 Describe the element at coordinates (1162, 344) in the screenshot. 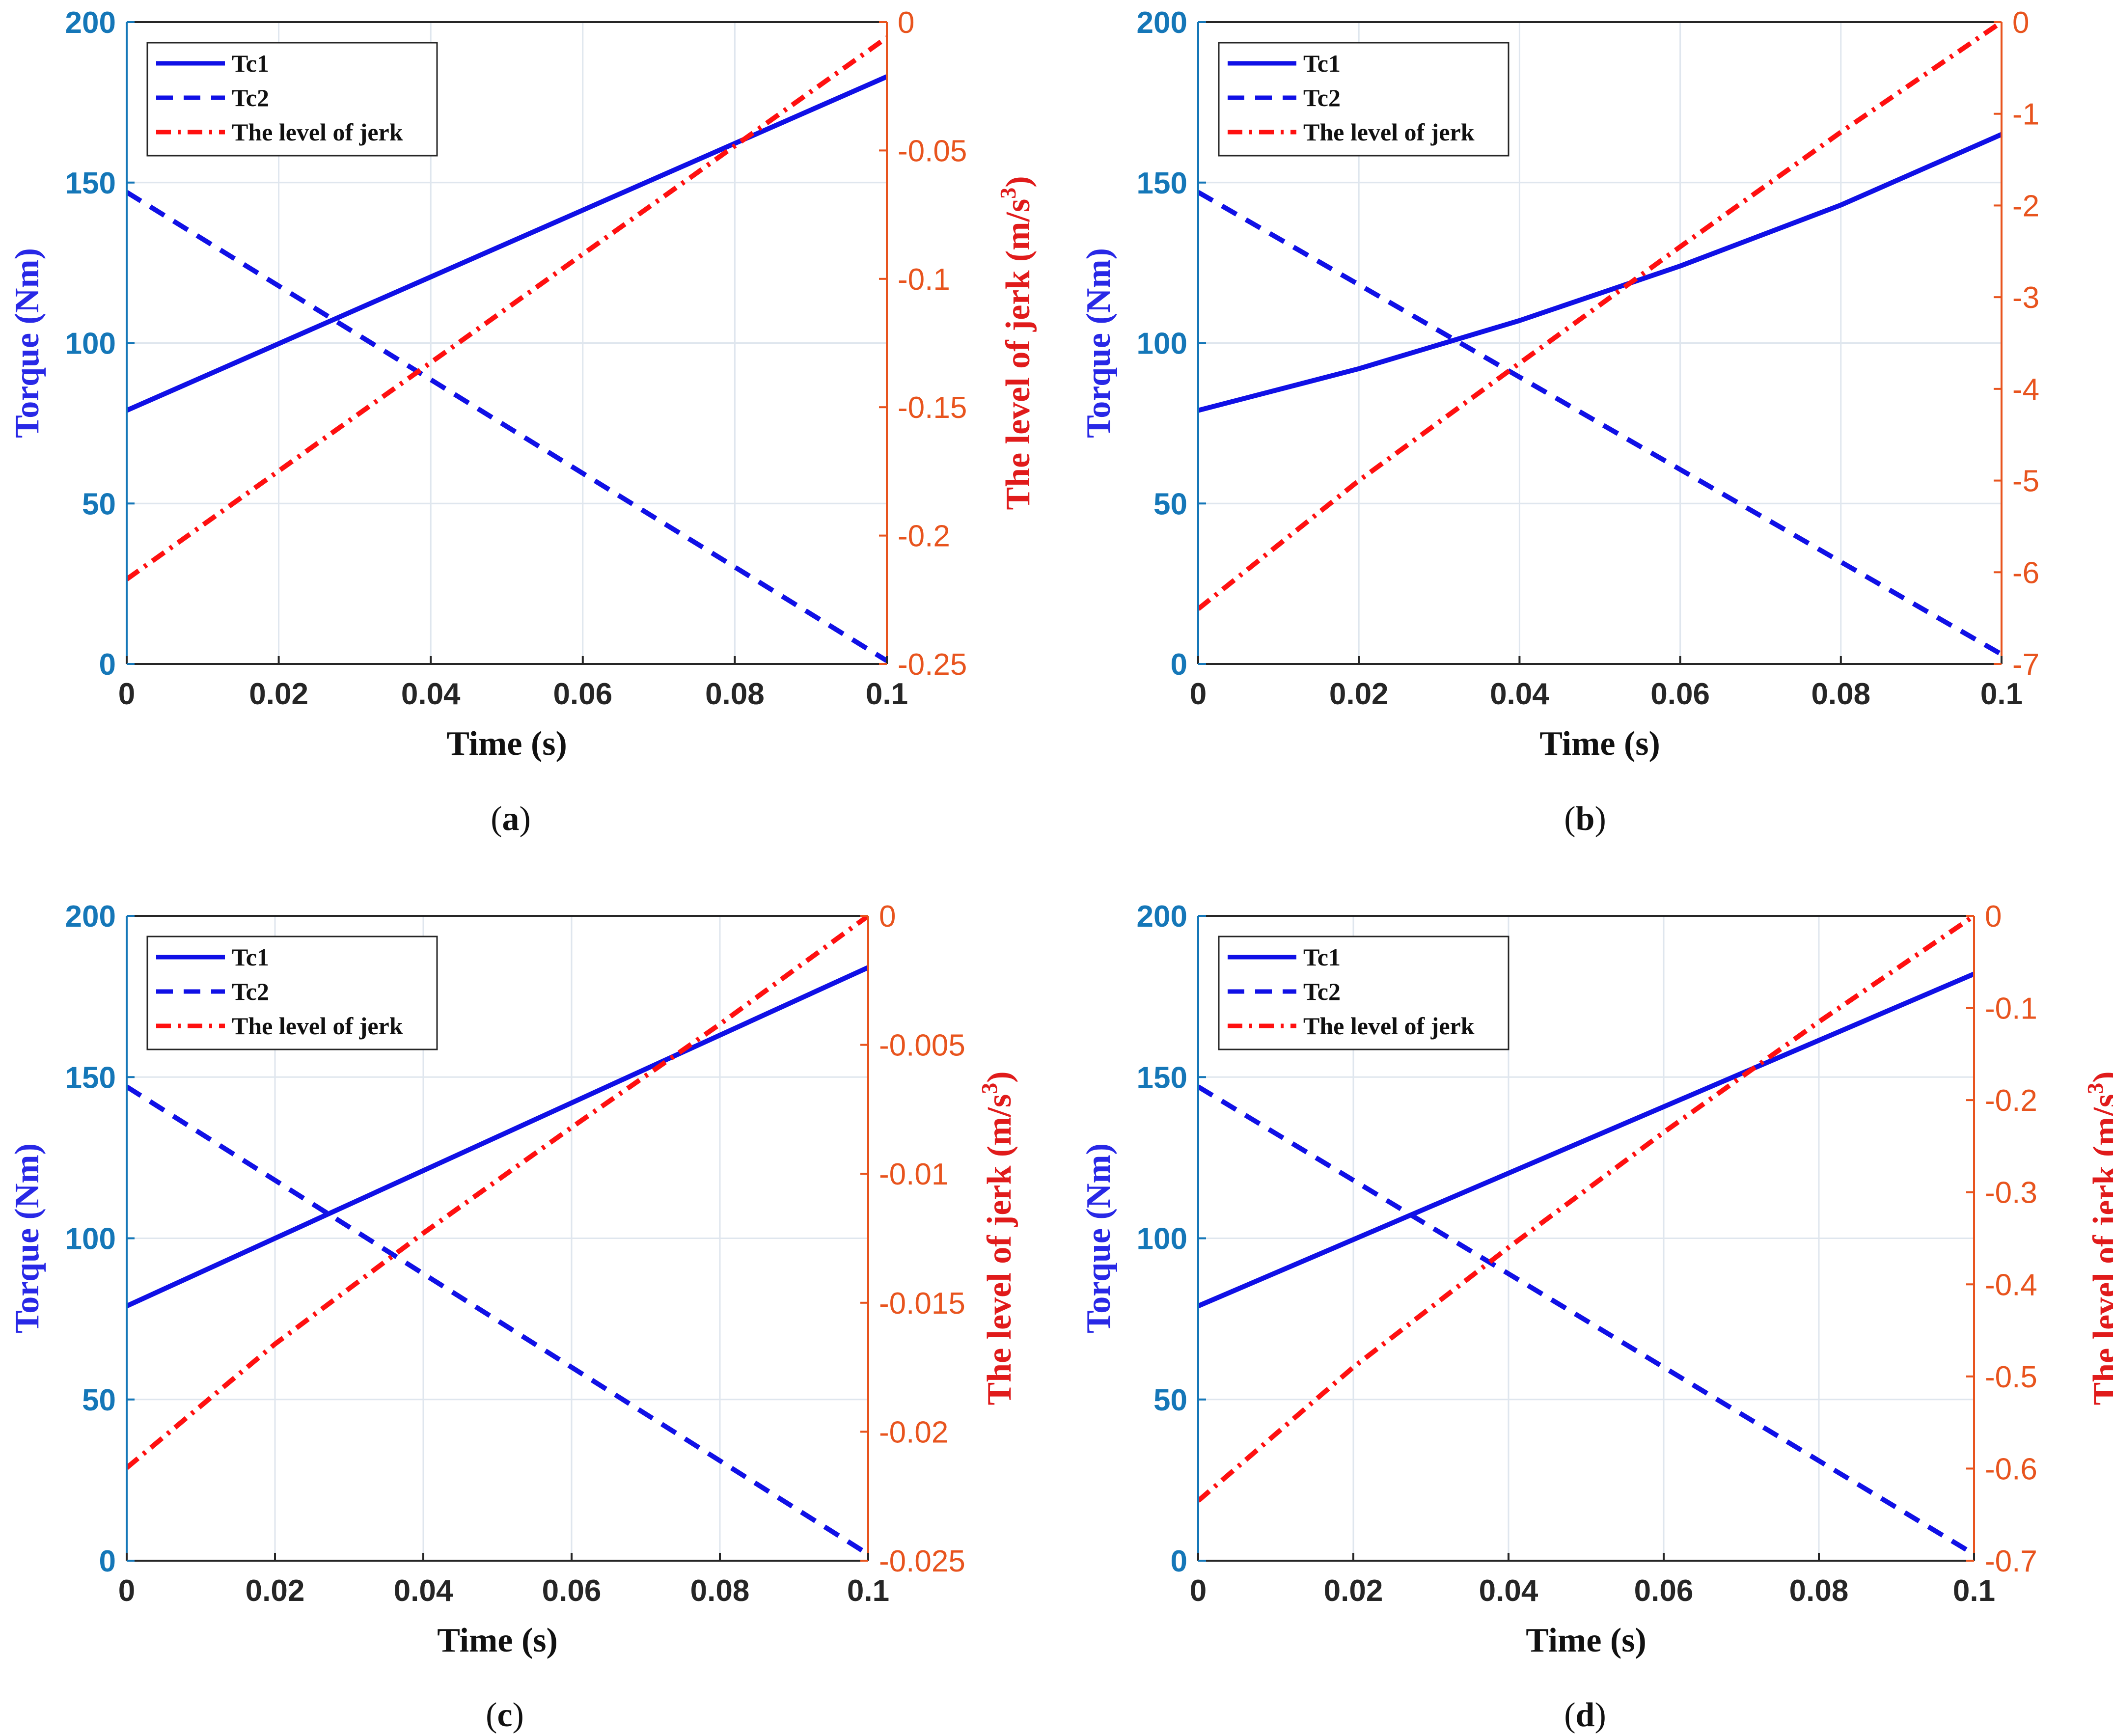

I see `chart-b-ytick-left-label-2: 100` at that location.